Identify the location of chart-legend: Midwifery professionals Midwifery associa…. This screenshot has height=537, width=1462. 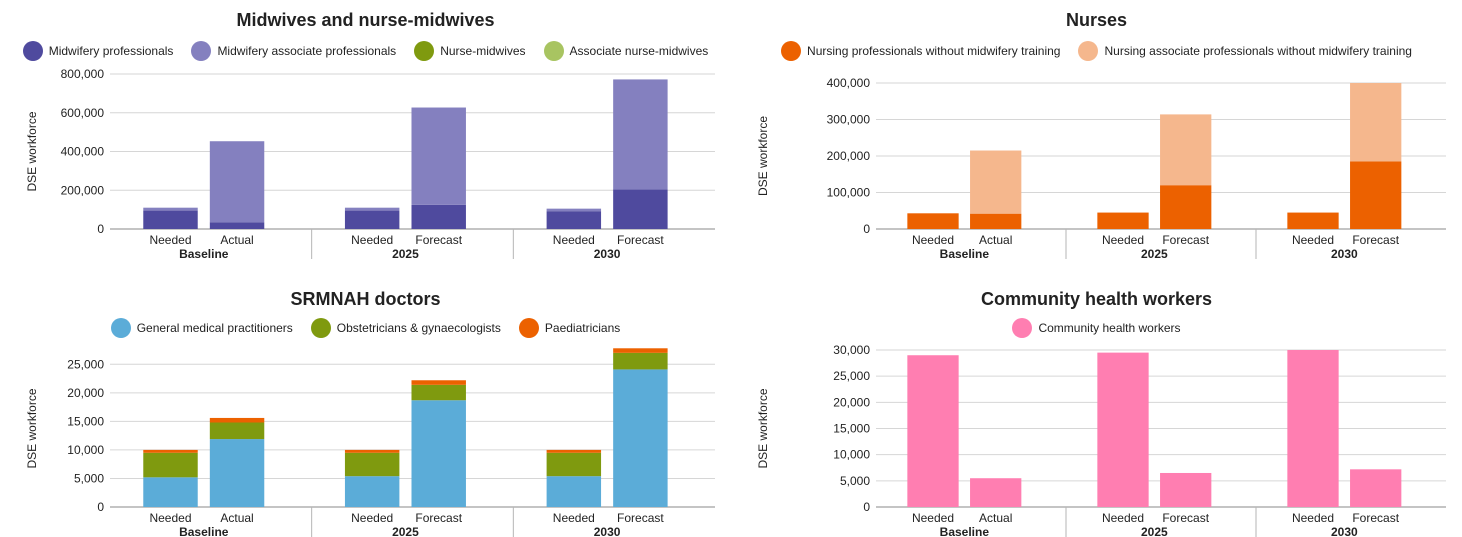
(365, 51).